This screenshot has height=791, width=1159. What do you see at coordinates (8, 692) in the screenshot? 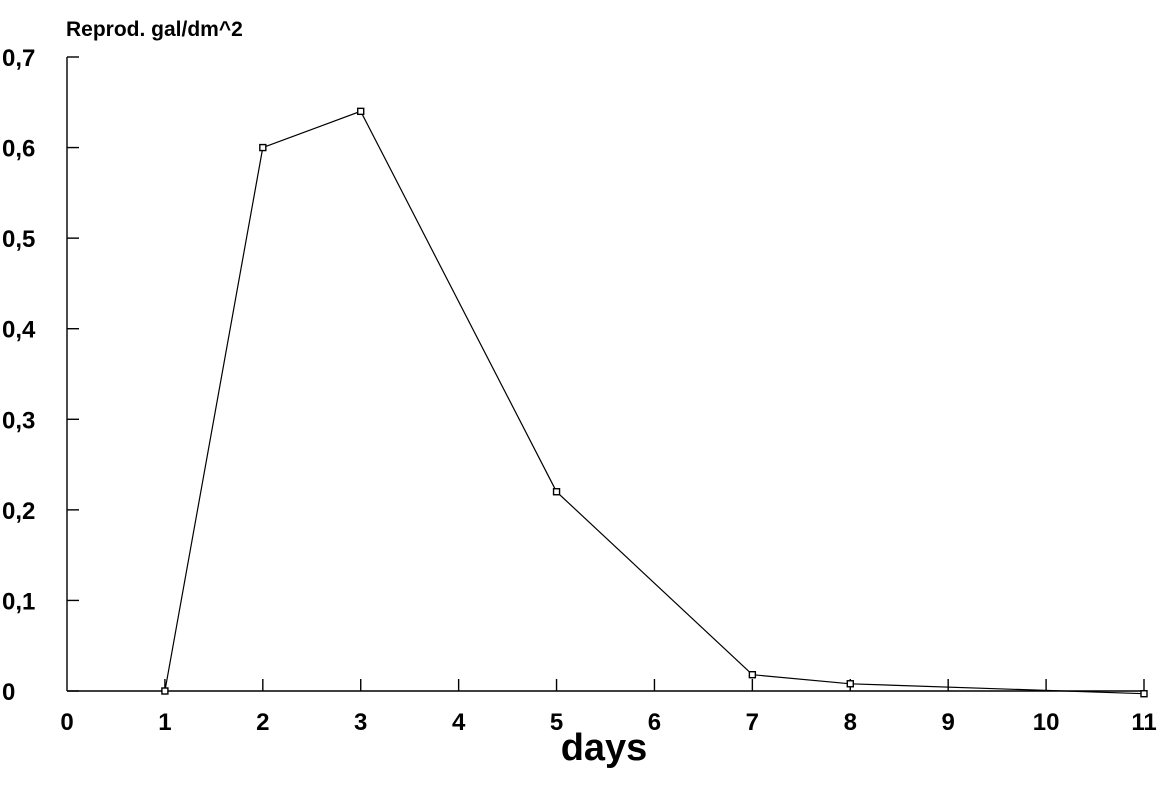
I see `y-tick-label: 0` at bounding box center [8, 692].